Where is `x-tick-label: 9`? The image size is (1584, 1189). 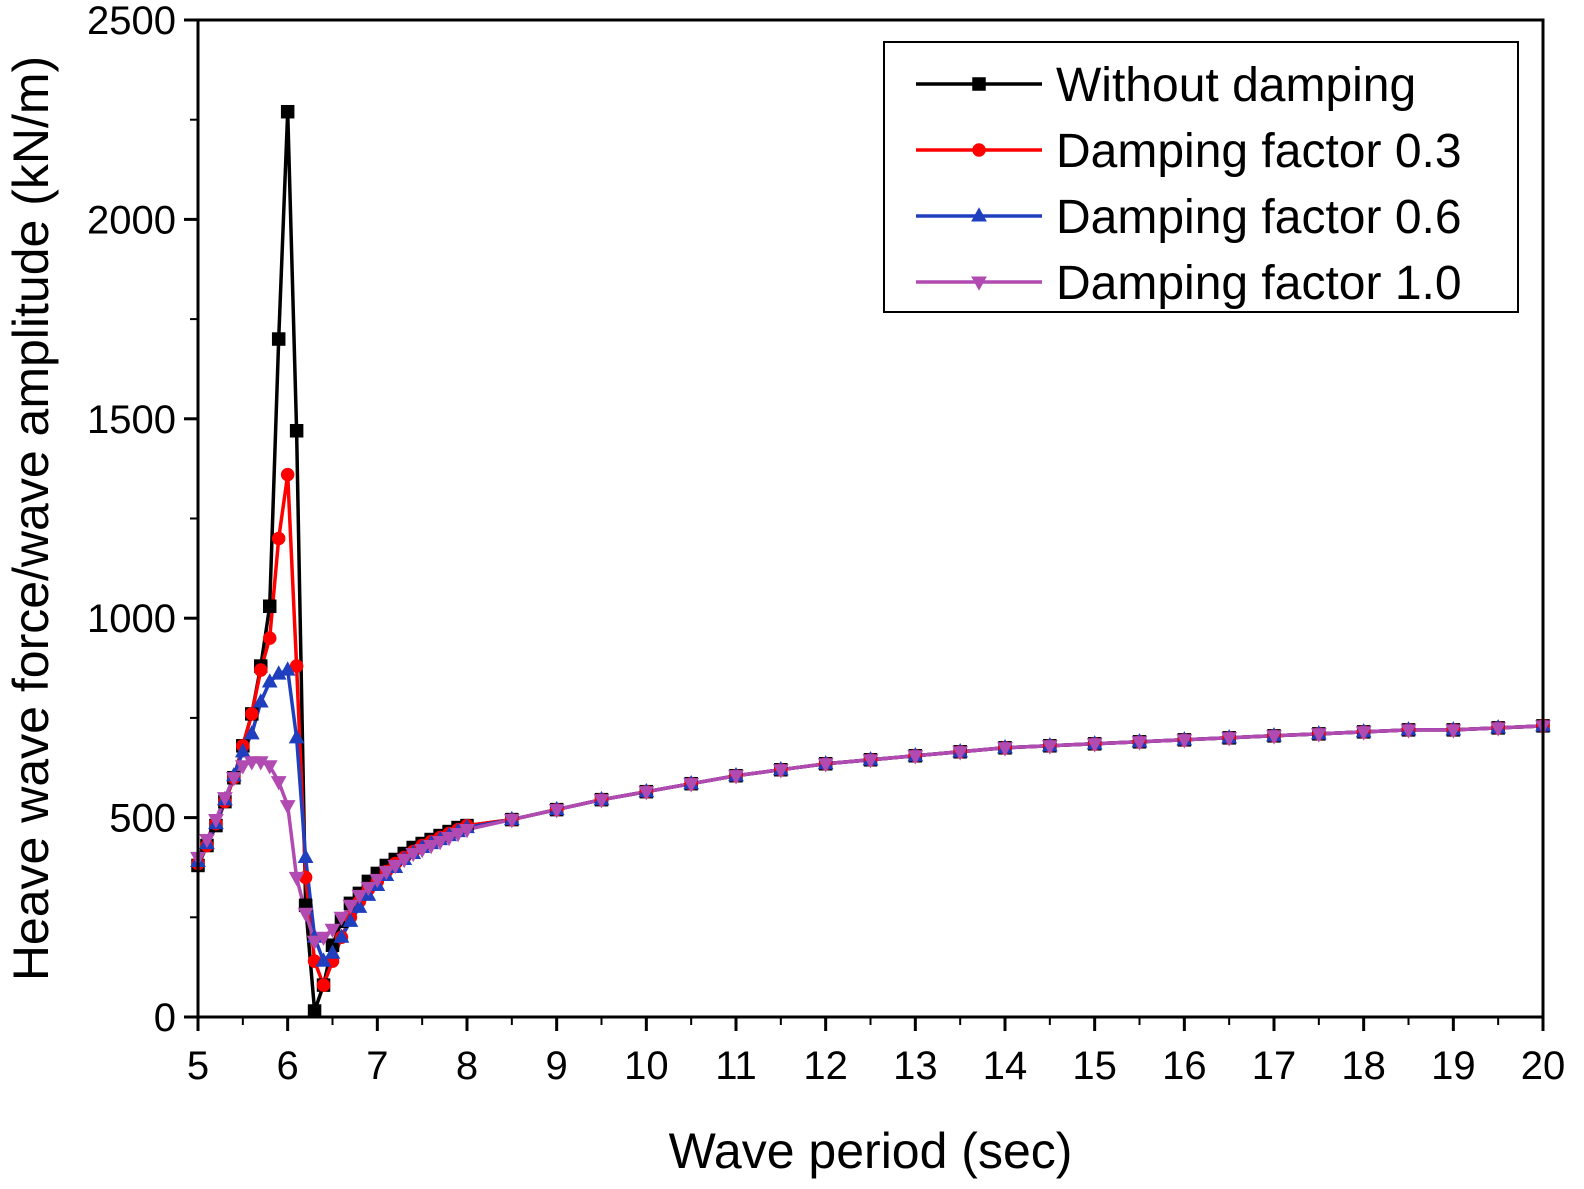
x-tick-label: 9 is located at coordinates (557, 1066).